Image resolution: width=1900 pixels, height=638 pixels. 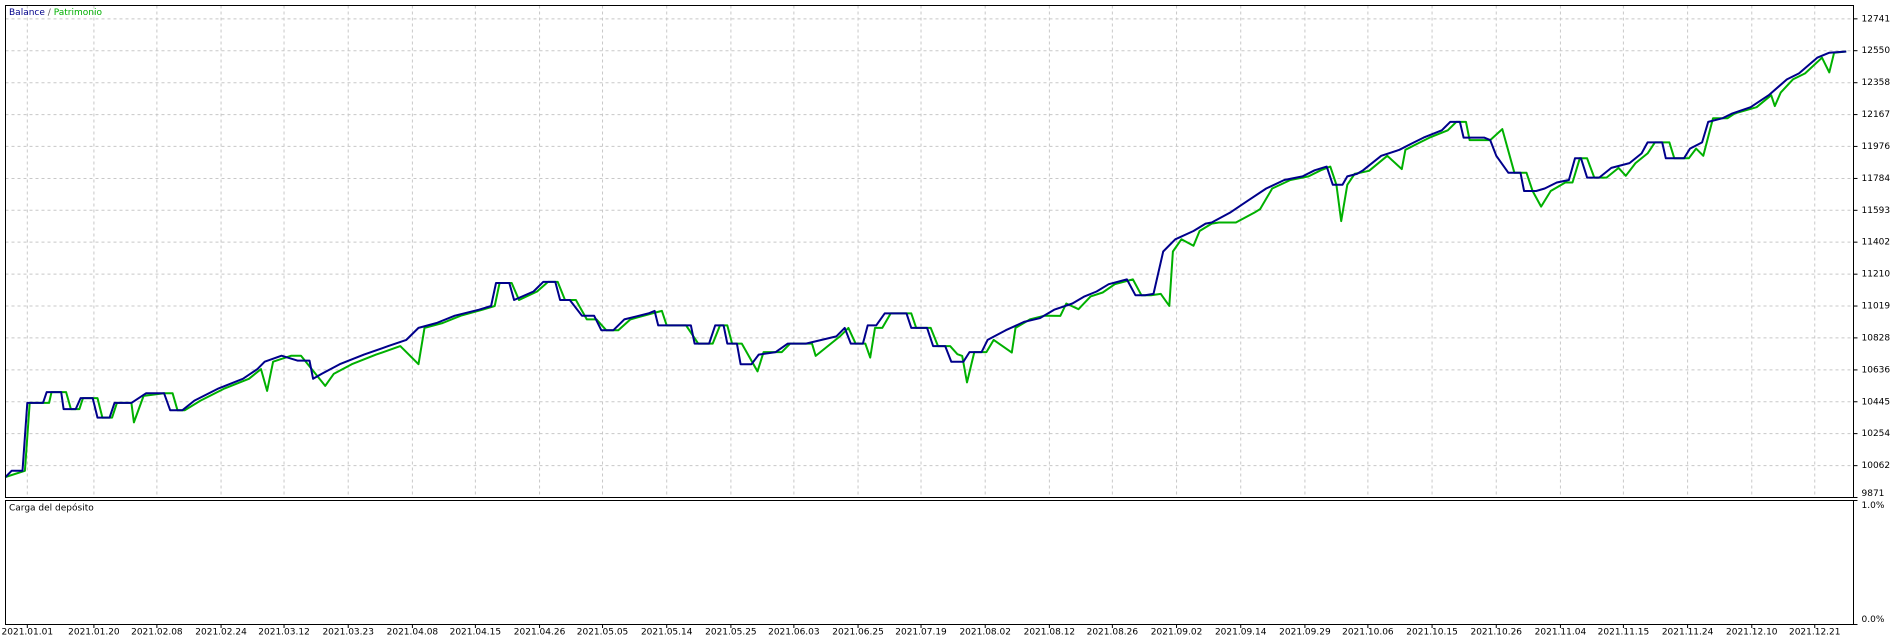 What do you see at coordinates (27, 13) in the screenshot?
I see `legend-balance: Balance` at bounding box center [27, 13].